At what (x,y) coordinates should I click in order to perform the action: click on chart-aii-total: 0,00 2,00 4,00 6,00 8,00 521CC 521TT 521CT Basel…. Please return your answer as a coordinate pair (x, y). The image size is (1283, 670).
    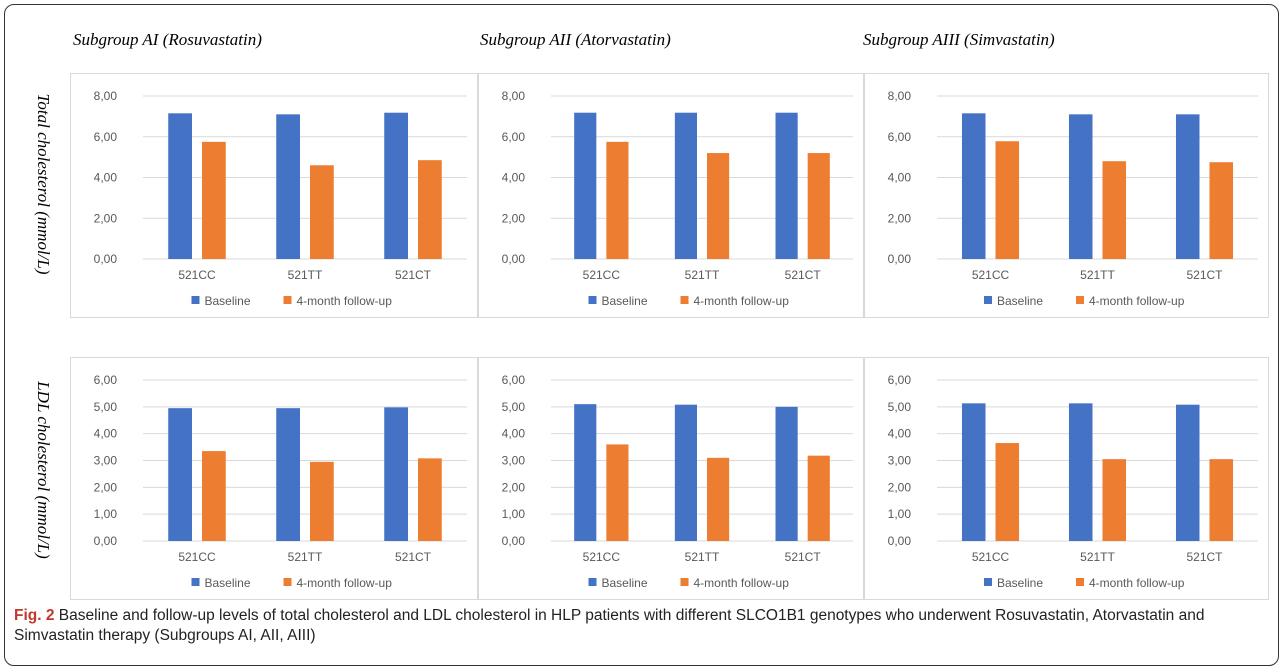
    Looking at the image, I should click on (677, 198).